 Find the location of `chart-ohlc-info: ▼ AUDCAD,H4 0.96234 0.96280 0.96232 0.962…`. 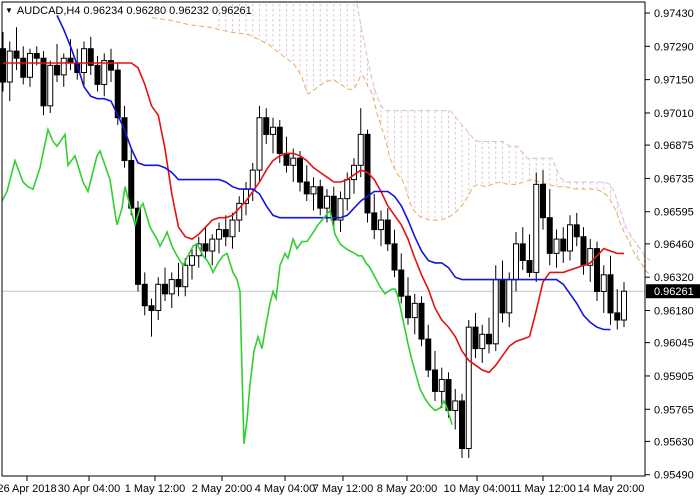

chart-ohlc-info: ▼ AUDCAD,H4 0.96234 0.96280 0.96232 0.962… is located at coordinates (128, 11).